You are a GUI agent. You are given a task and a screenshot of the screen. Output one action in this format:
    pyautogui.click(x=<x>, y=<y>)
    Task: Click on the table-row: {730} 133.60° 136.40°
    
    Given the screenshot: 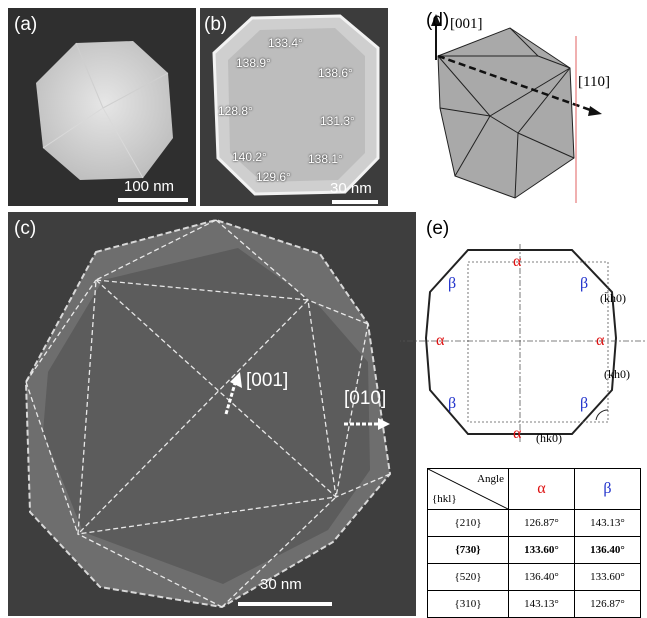 What is the action you would take?
    pyautogui.click(x=534, y=550)
    